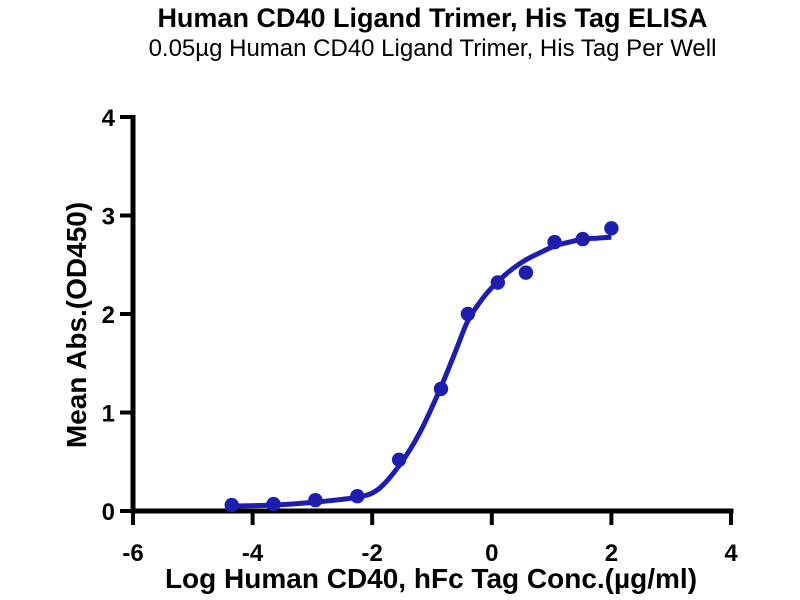 The width and height of the screenshot is (800, 600). What do you see at coordinates (108, 315) in the screenshot?
I see `y-tick-label: 2` at bounding box center [108, 315].